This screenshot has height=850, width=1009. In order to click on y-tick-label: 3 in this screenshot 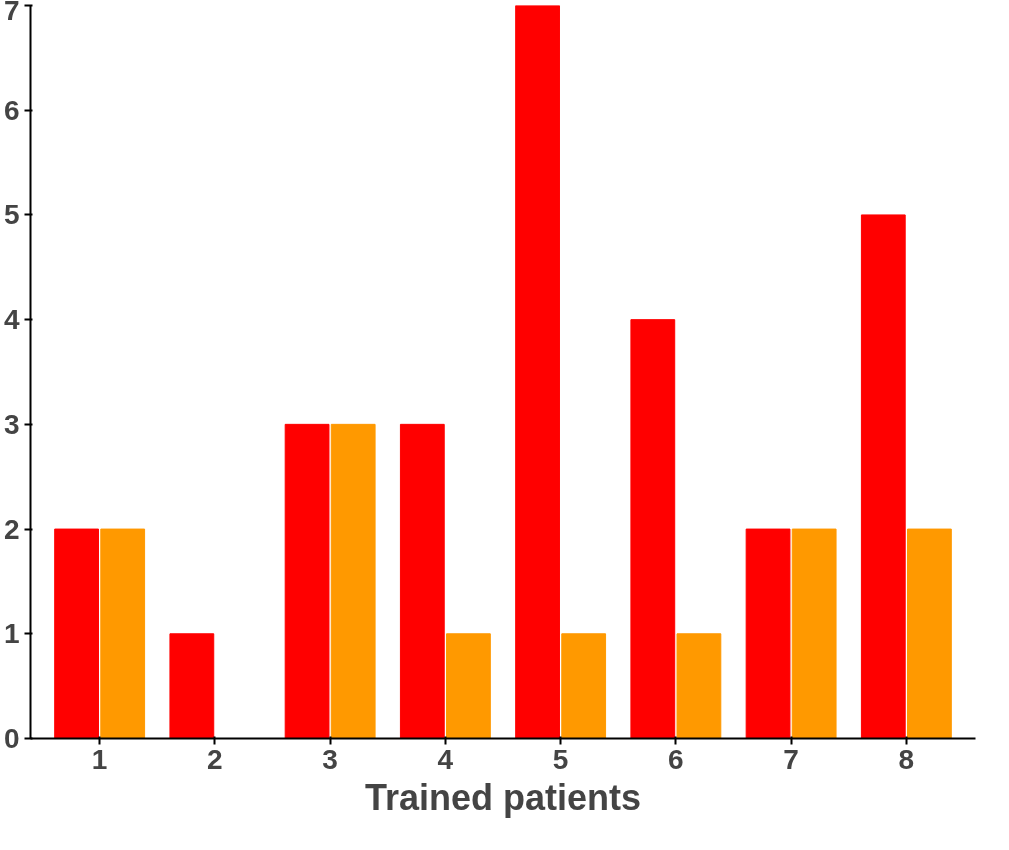, I will do `click(11, 424)`.